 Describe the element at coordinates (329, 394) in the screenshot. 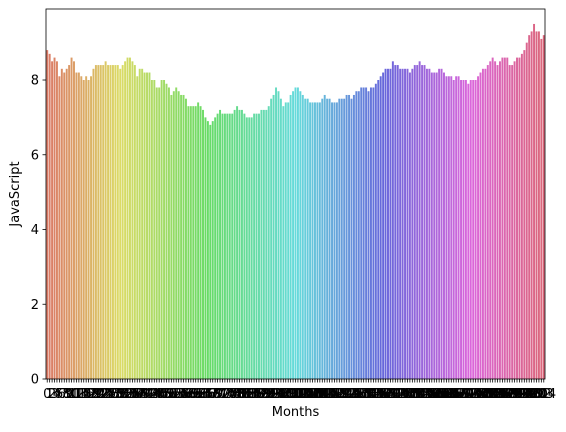

I see `x-tick-label-116: 116` at that location.